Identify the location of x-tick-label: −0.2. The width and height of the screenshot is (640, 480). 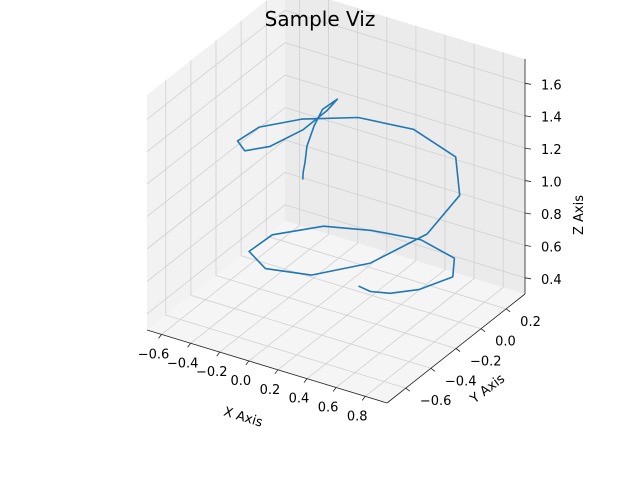
(212, 372).